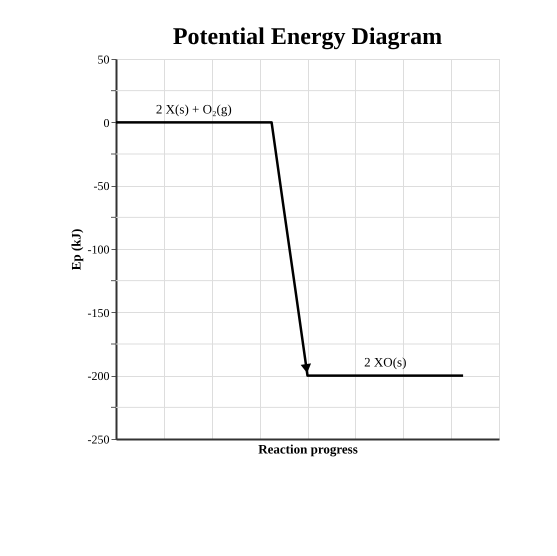  What do you see at coordinates (99, 249) in the screenshot?
I see `y-tick-label: -100` at bounding box center [99, 249].